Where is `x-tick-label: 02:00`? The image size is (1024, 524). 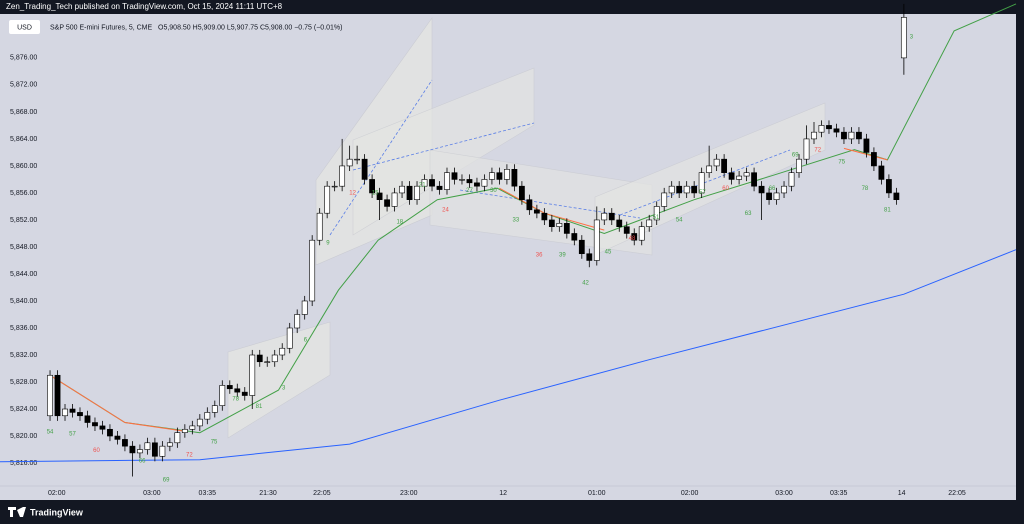
x-tick-label: 02:00 is located at coordinates (57, 493).